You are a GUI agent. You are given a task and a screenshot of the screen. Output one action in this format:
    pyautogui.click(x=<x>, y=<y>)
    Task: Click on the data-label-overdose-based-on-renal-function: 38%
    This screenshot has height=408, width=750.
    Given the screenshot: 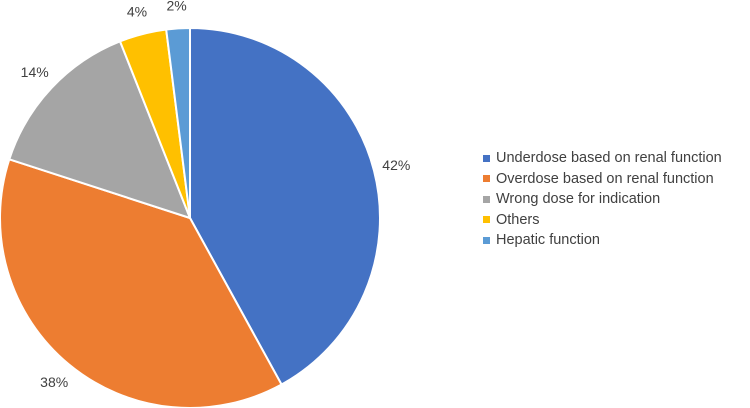 What is the action you would take?
    pyautogui.click(x=54, y=382)
    